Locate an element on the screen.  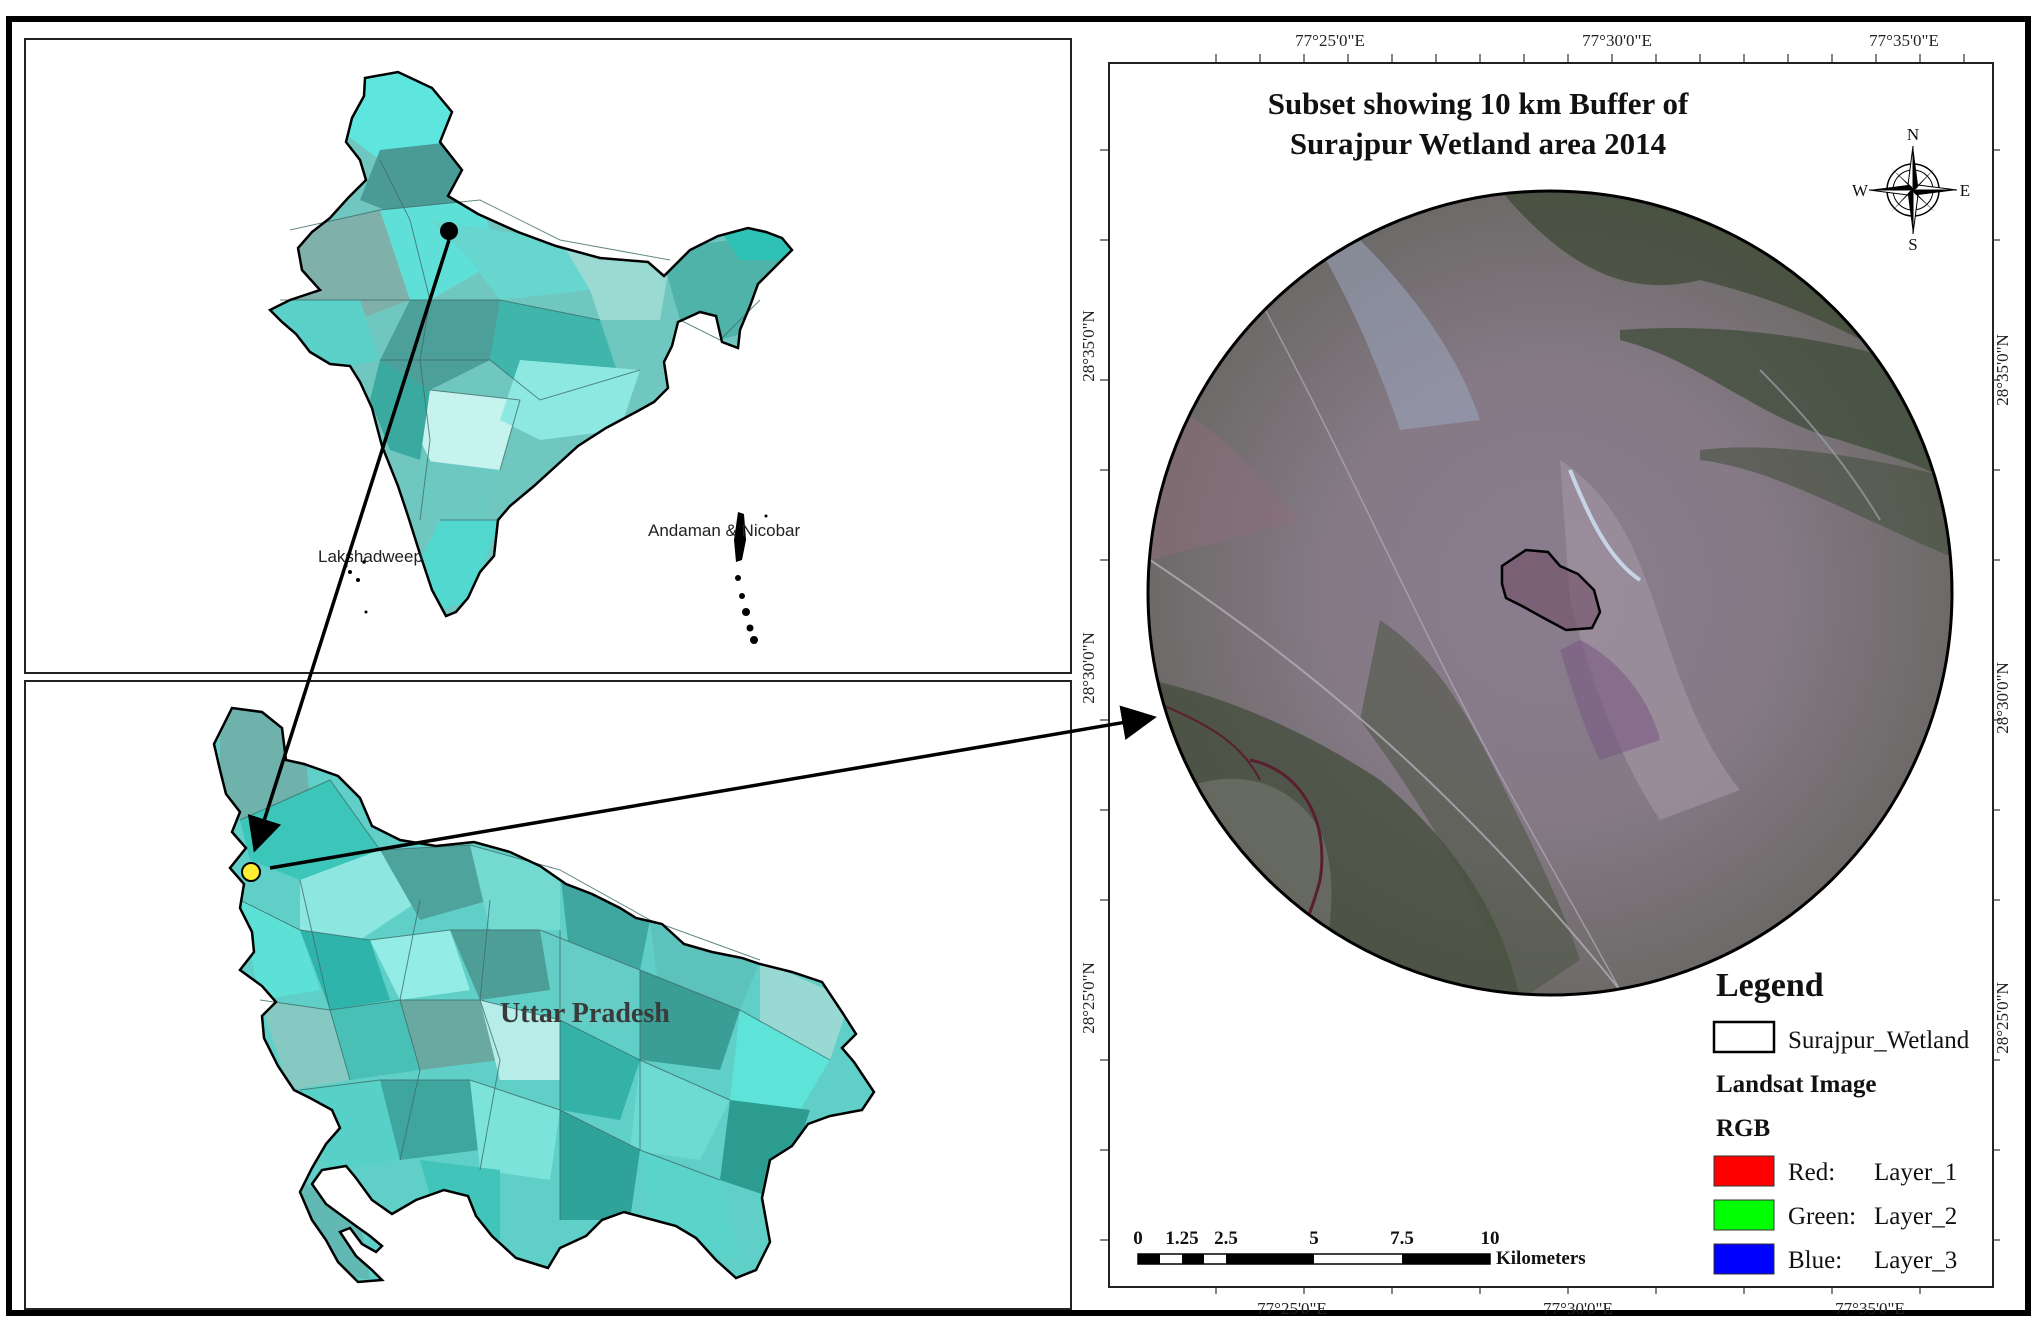
bottom-tick-1: 77°25'0"E is located at coordinates (1292, 1308).